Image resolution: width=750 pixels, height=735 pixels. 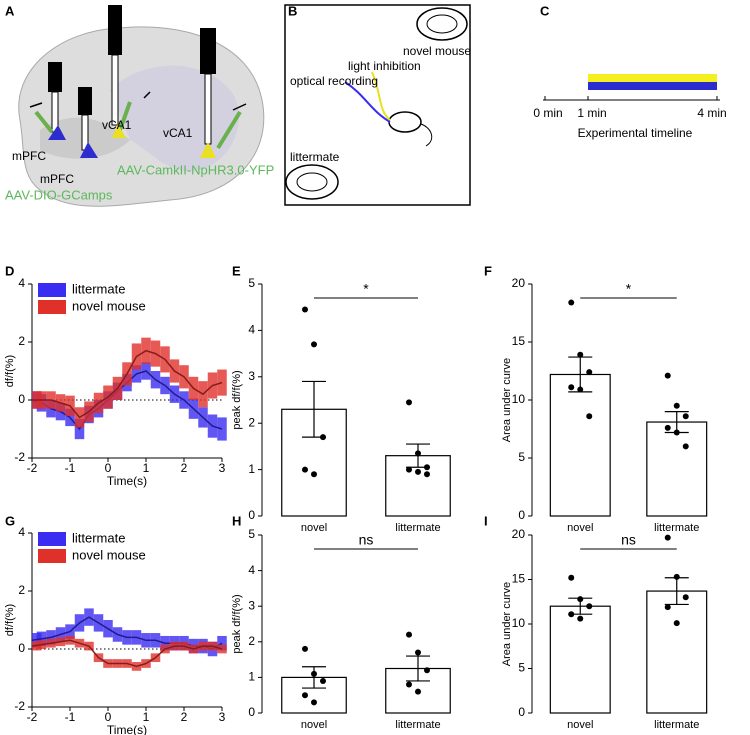 What do you see at coordinates (367, 102) in the screenshot?
I see `recording-cable` at bounding box center [367, 102].